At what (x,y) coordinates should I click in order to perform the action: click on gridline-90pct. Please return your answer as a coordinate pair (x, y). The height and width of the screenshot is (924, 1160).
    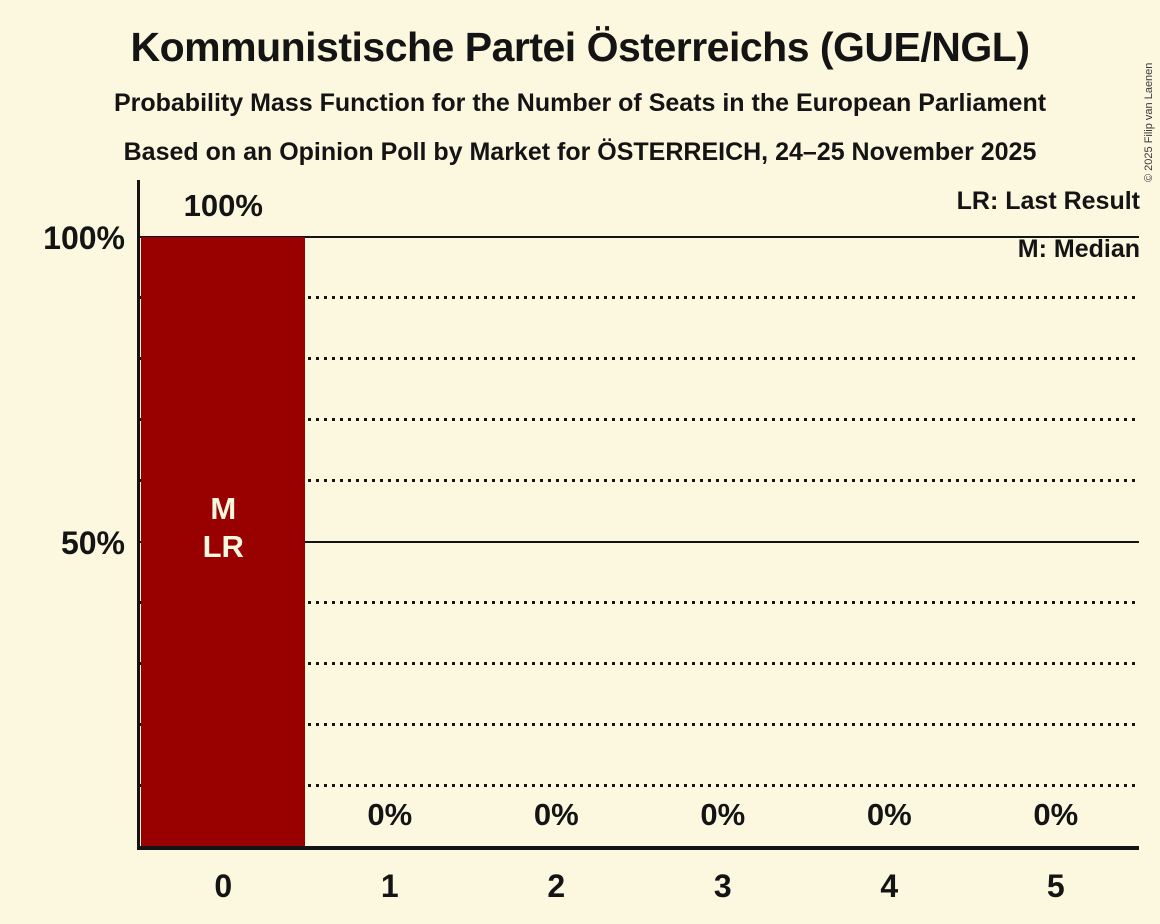
    Looking at the image, I should click on (639, 298).